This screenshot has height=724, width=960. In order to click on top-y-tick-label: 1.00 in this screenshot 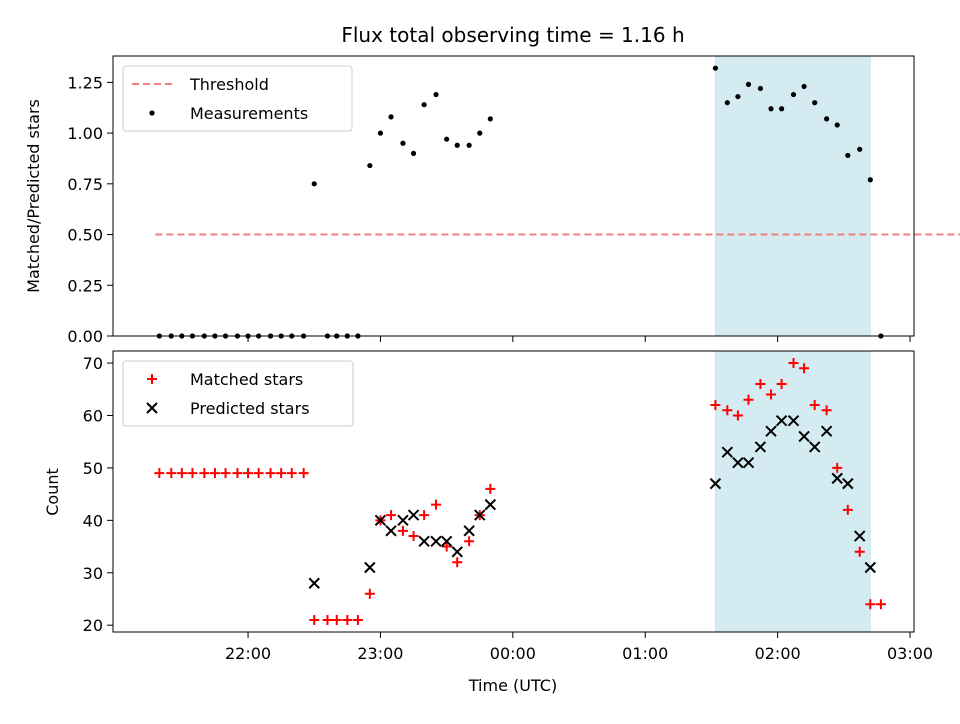, I will do `click(85, 133)`.